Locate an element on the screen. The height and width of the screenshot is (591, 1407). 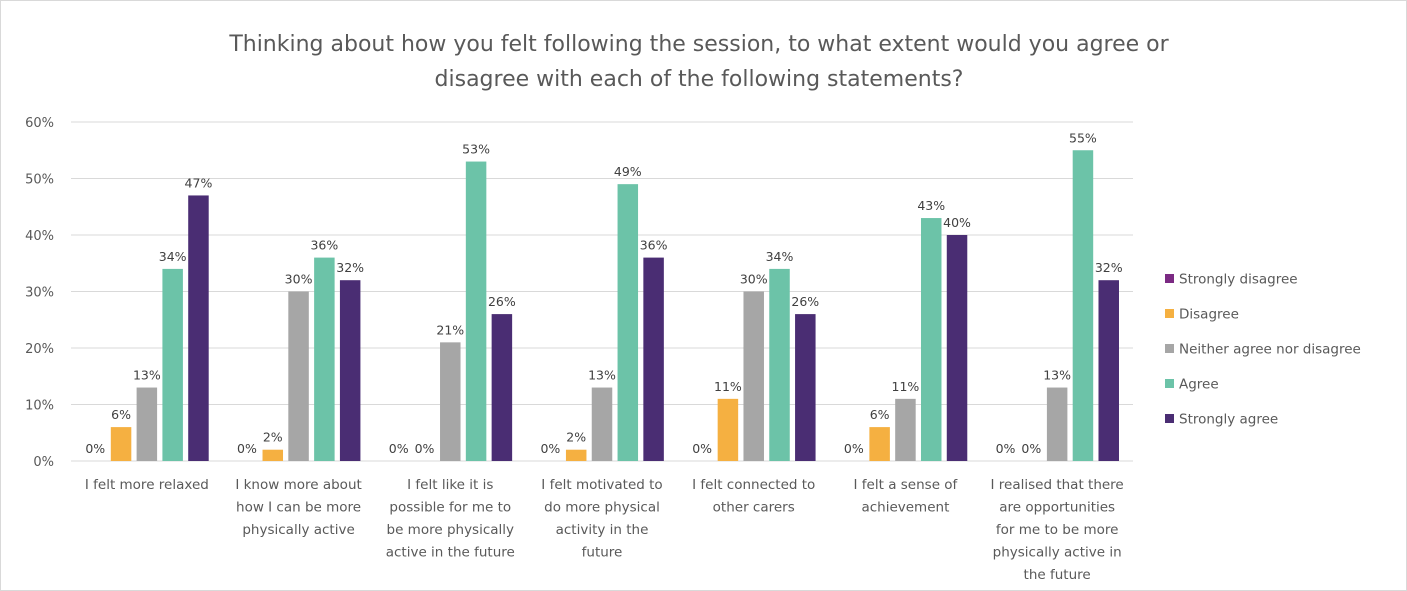
category-label: I know more about is located at coordinates (298, 485).